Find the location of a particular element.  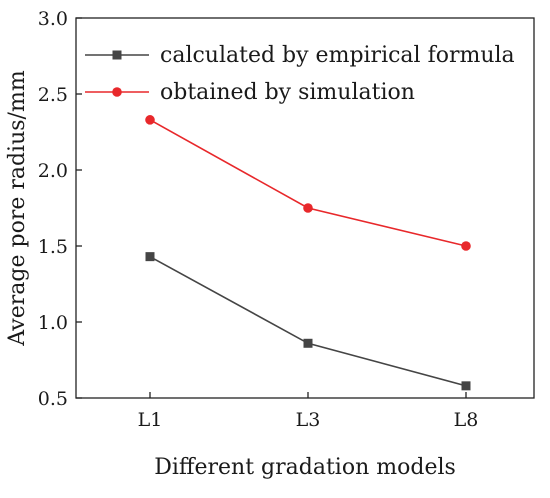

legend-label: obtained by simulation is located at coordinates (287, 92).